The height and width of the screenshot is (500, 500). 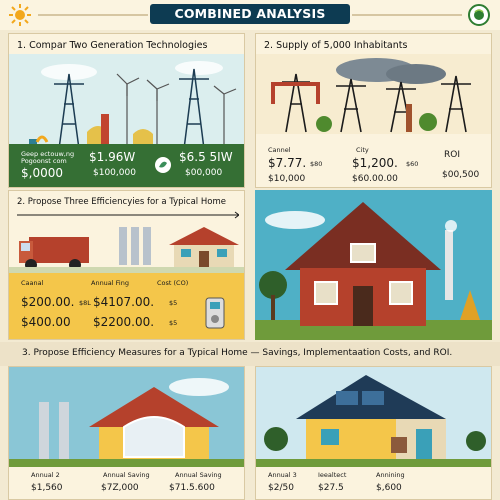 What do you see at coordinates (215, 313) in the screenshot?
I see `thermostat-icon` at bounding box center [215, 313].